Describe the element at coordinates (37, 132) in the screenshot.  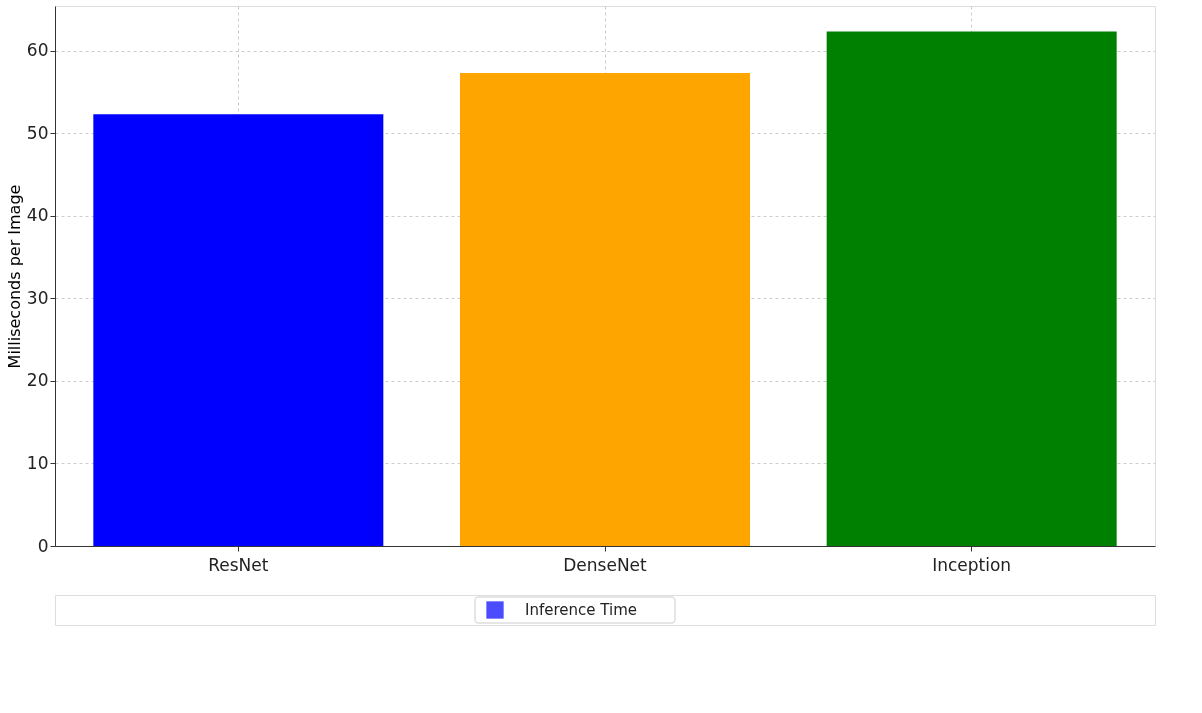
I see `y-tick-label: 50` at that location.